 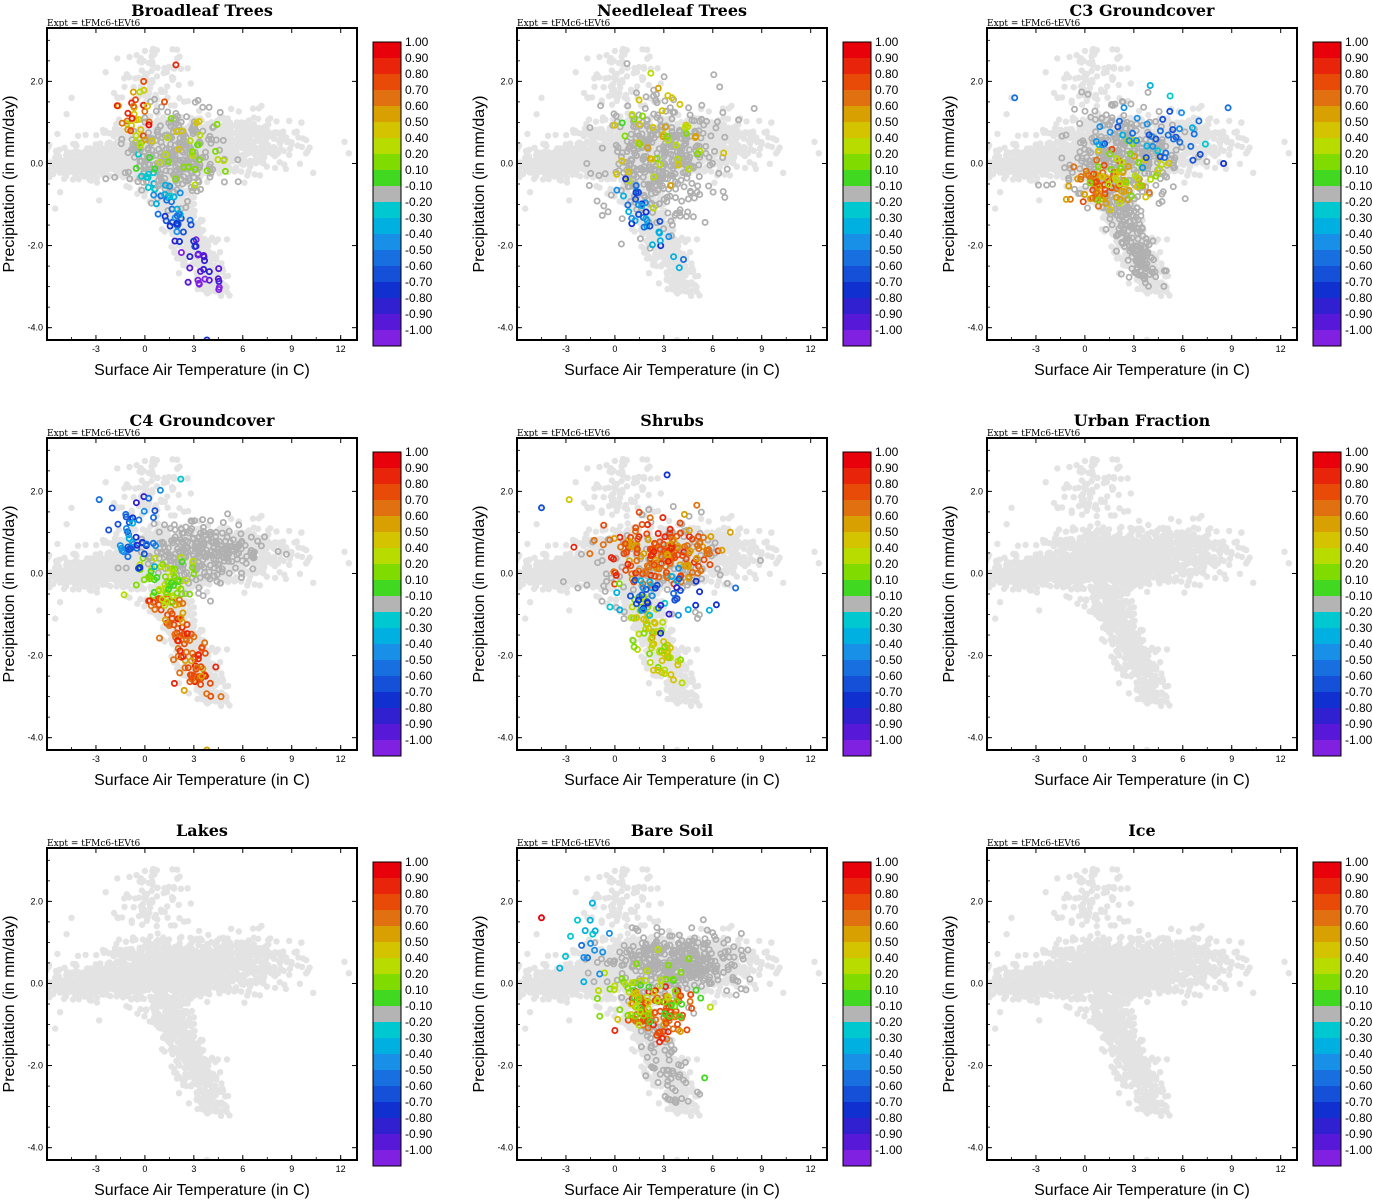 What do you see at coordinates (242, 349) in the screenshot?
I see `x-tick-label: 6` at bounding box center [242, 349].